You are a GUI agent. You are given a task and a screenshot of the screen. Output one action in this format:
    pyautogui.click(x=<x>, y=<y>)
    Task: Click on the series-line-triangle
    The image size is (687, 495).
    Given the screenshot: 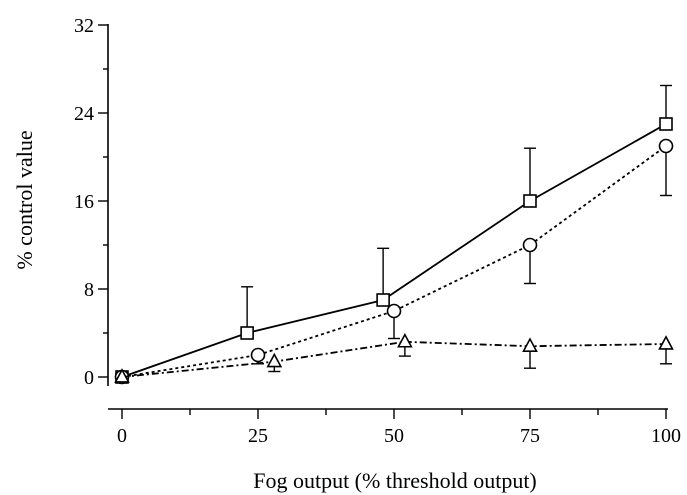 What is the action you would take?
    pyautogui.click(x=394, y=359)
    